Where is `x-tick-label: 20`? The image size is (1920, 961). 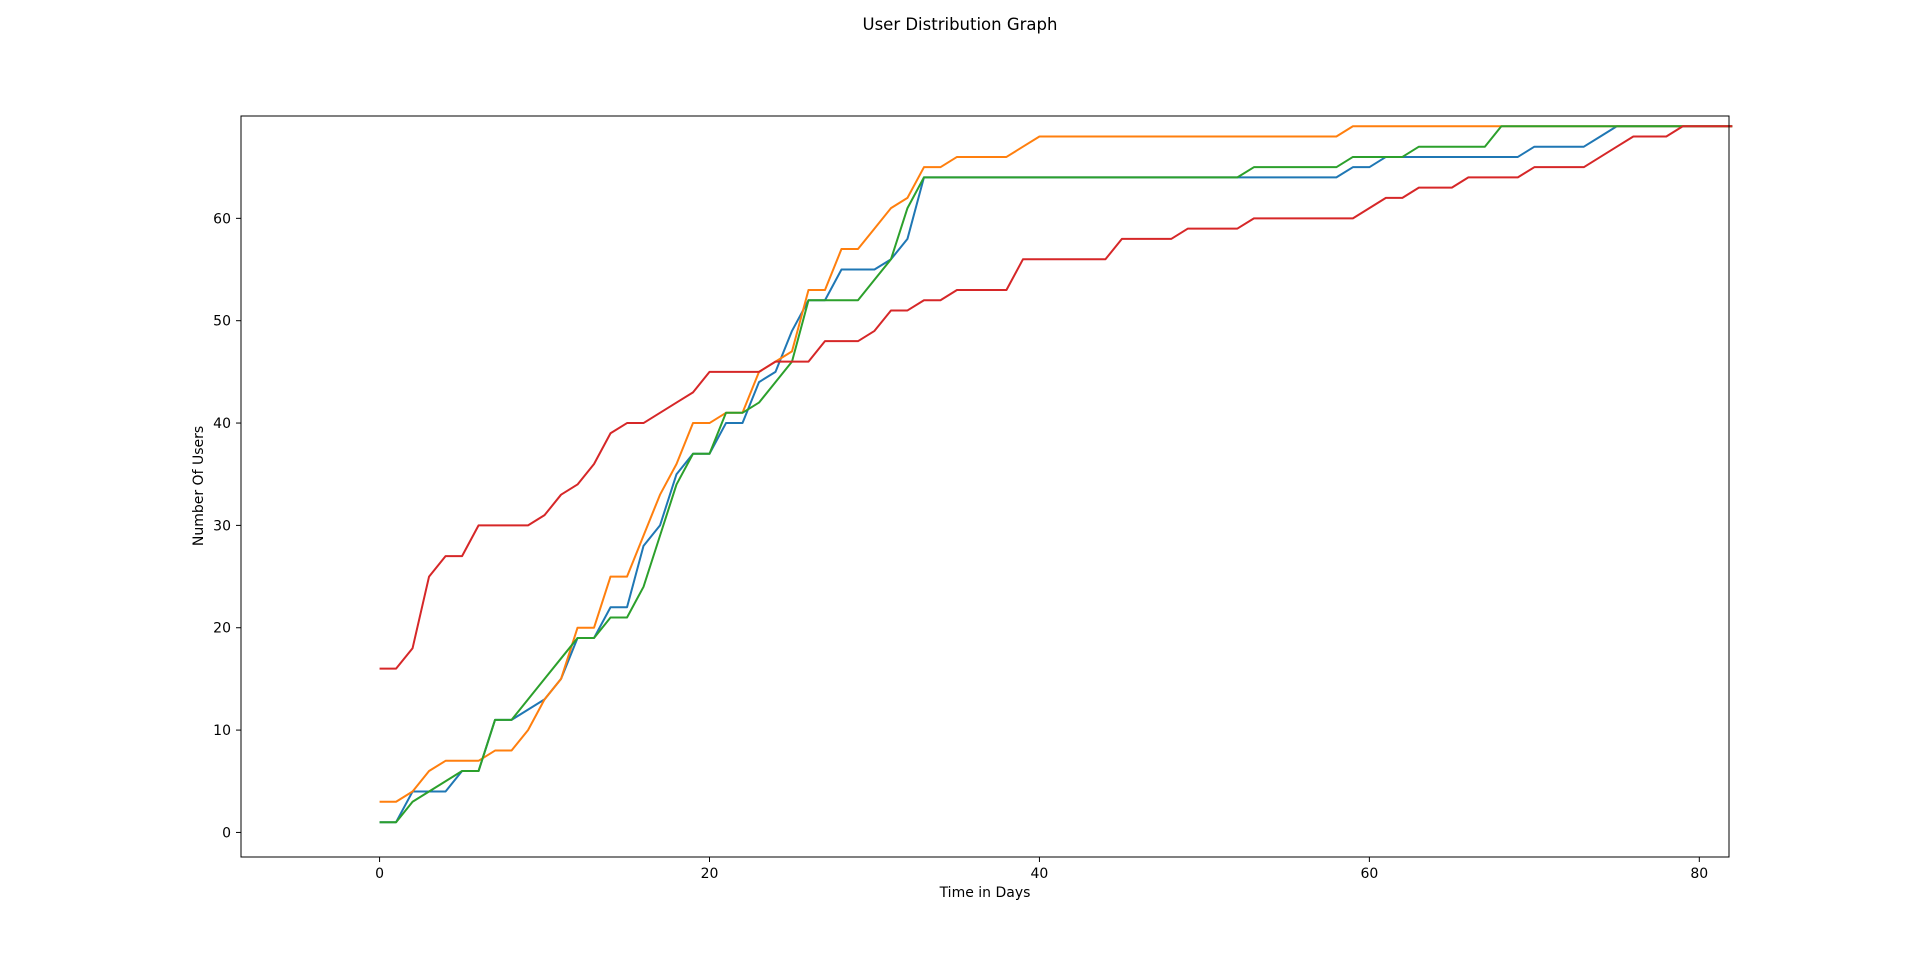 x-tick-label: 20 is located at coordinates (710, 874).